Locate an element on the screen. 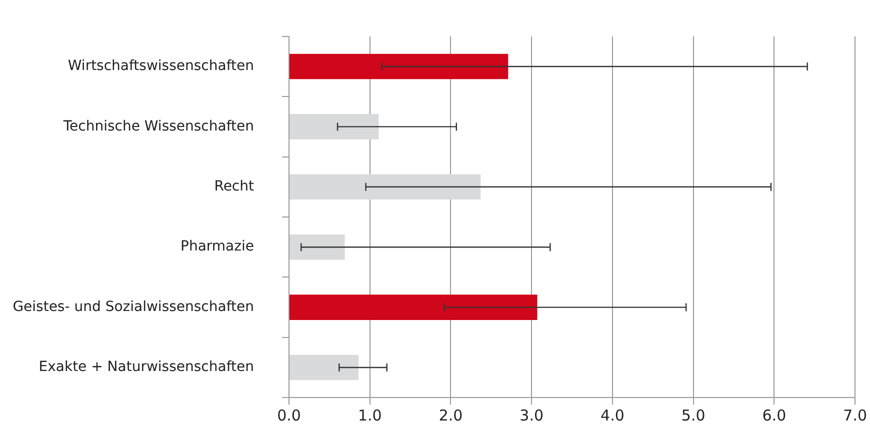 The image size is (870, 434). y-tick-label: Recht is located at coordinates (234, 186).